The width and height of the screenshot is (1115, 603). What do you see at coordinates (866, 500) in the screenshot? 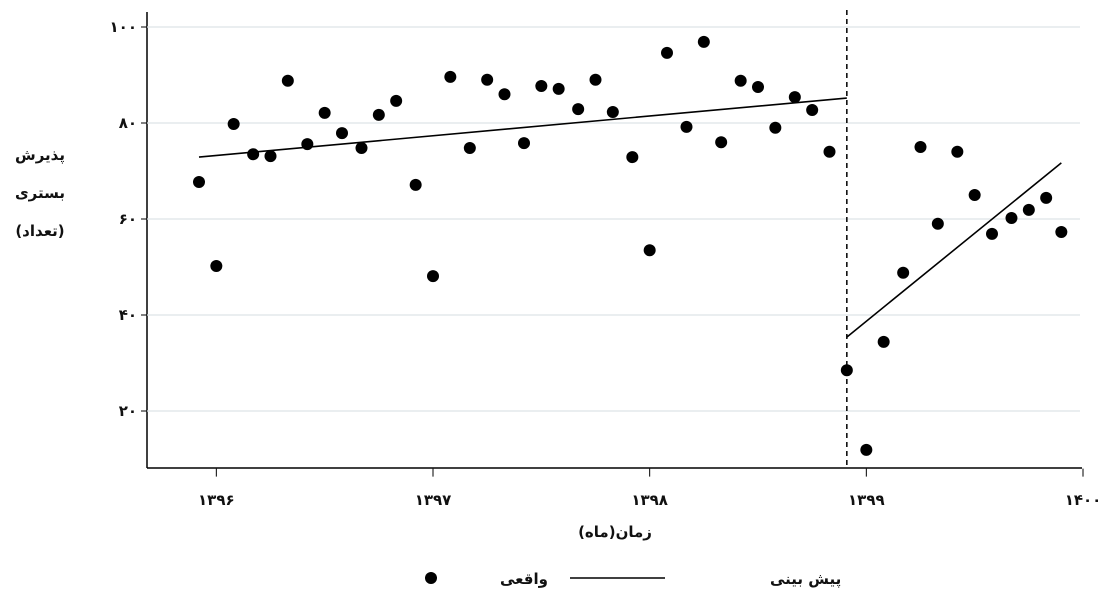
I see `x-tick-label: ۱۳۹۹` at bounding box center [866, 500].